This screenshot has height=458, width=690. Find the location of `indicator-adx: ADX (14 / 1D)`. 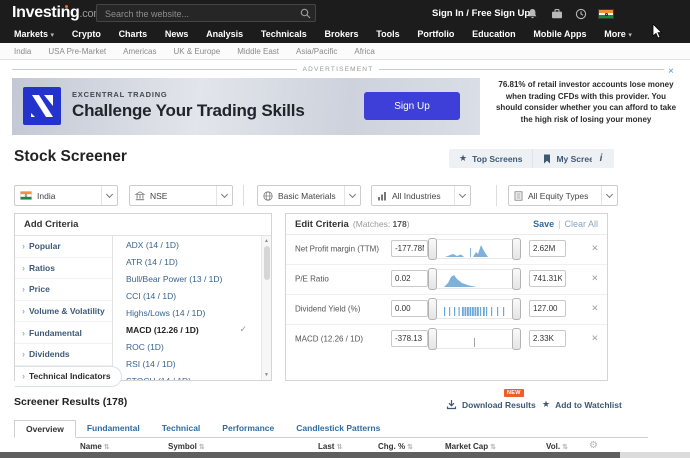

indicator-adx: ADX (14 / 1D) is located at coordinates (152, 244).